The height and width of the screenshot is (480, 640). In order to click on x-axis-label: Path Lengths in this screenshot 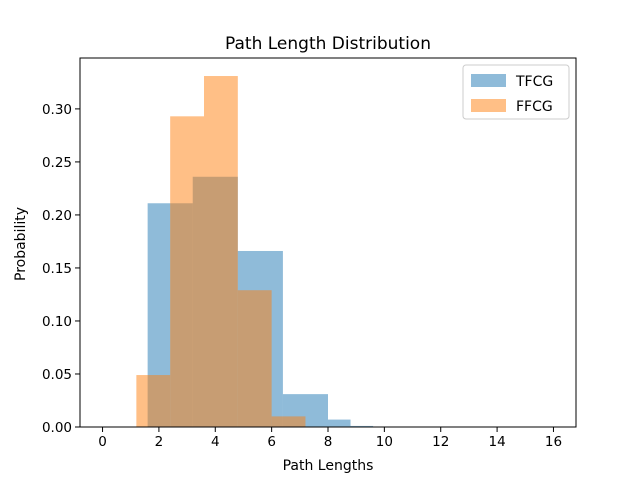, I will do `click(328, 466)`.